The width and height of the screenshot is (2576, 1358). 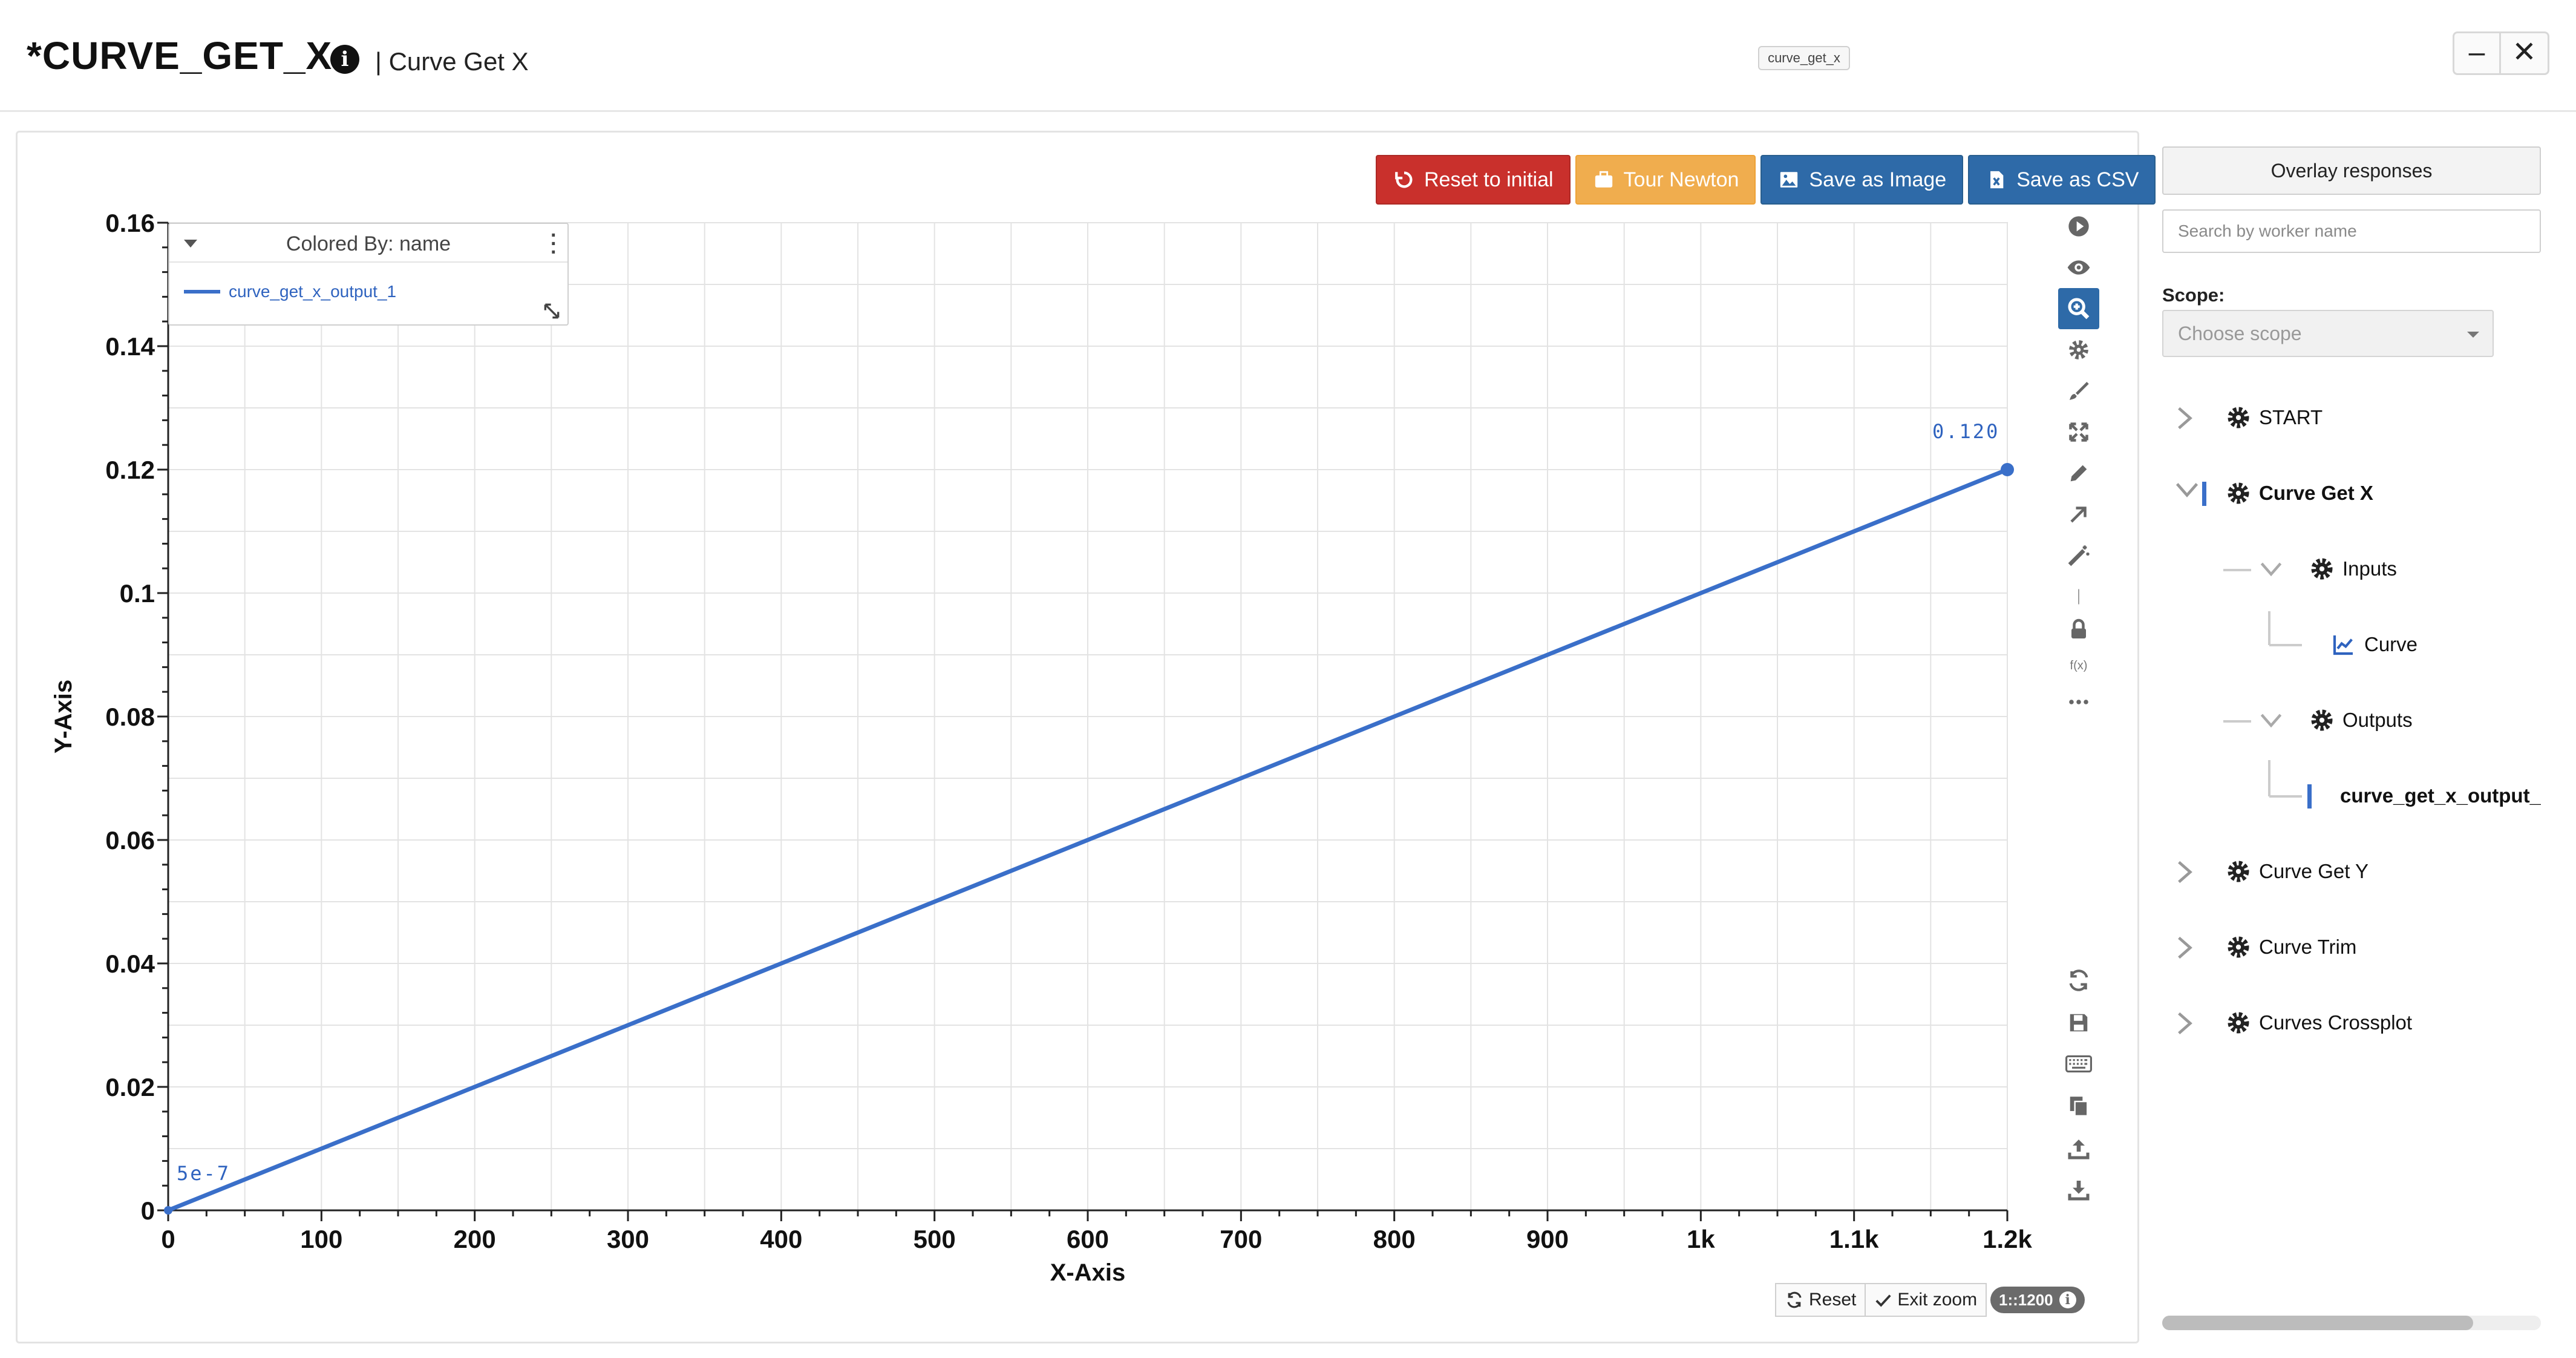 I want to click on tree-node-curve-trim: Curve Trim, so click(x=2291, y=947).